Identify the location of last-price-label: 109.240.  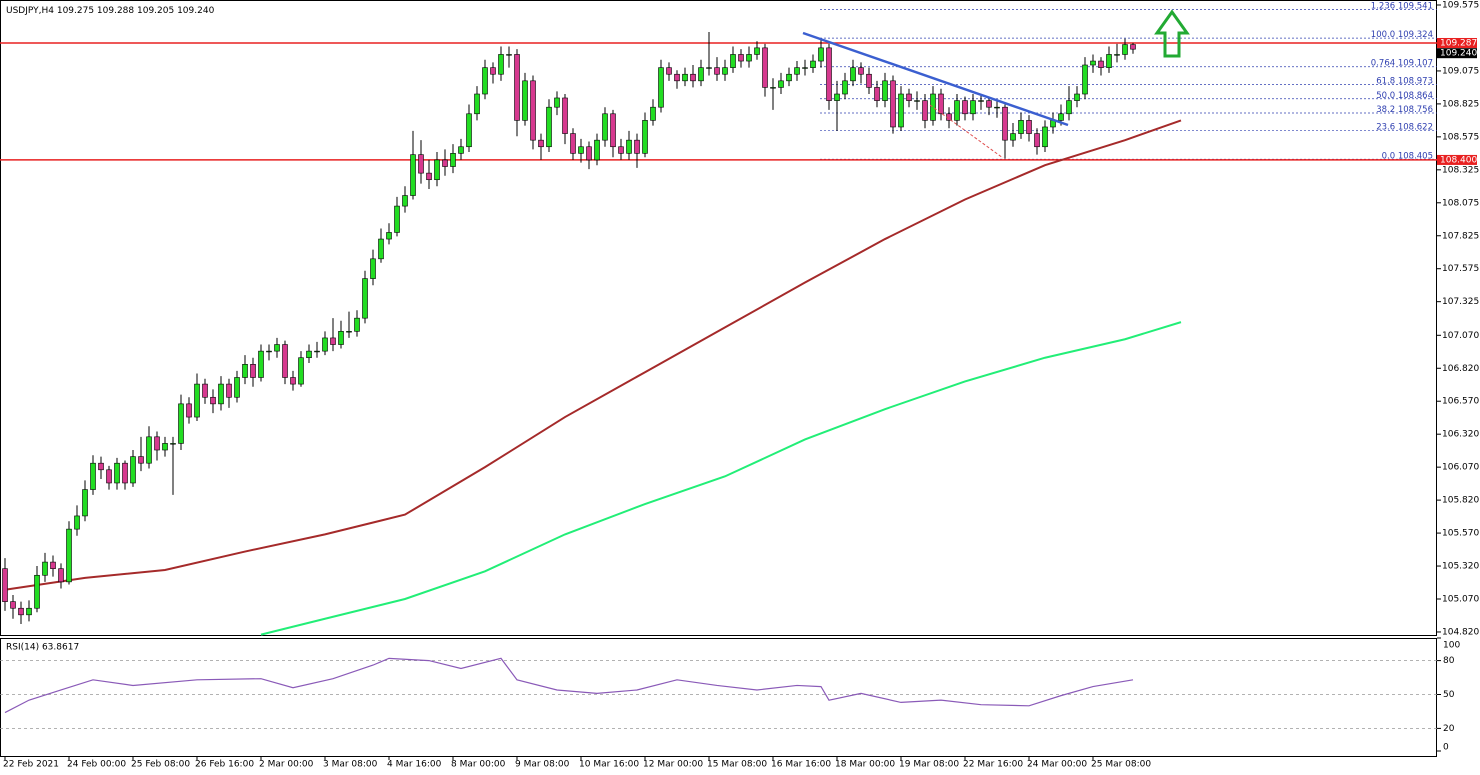
(1458, 54).